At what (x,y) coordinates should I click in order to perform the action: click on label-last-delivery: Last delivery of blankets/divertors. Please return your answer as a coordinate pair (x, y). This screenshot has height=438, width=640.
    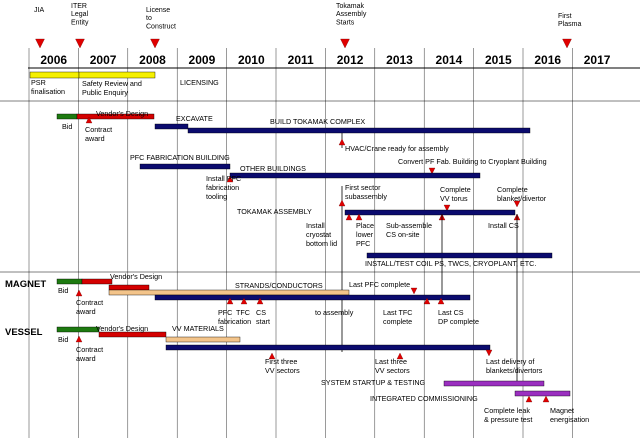
    Looking at the image, I should click on (514, 366).